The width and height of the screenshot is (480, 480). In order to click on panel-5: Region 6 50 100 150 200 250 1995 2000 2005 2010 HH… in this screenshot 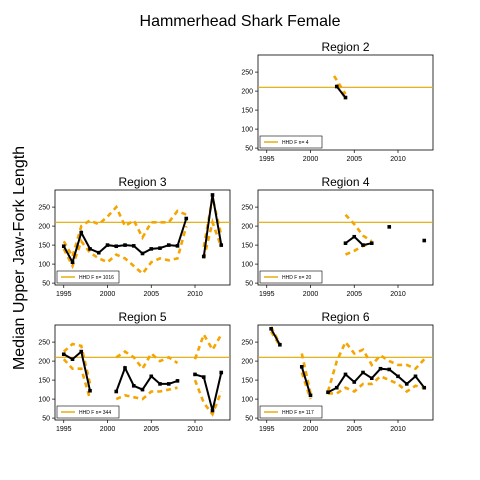, I will do `click(337, 371)`.